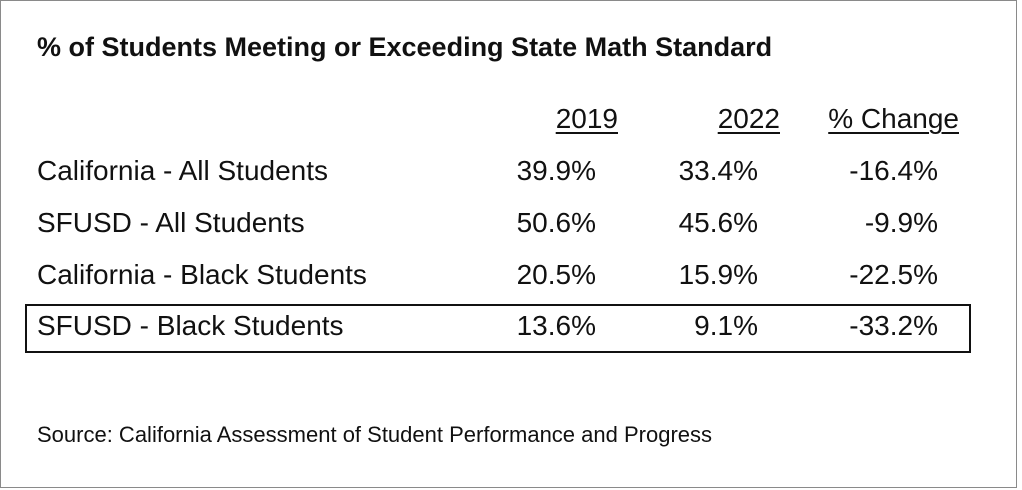 This screenshot has height=490, width=1022. I want to click on cell-change: -16.4%, so click(893, 170).